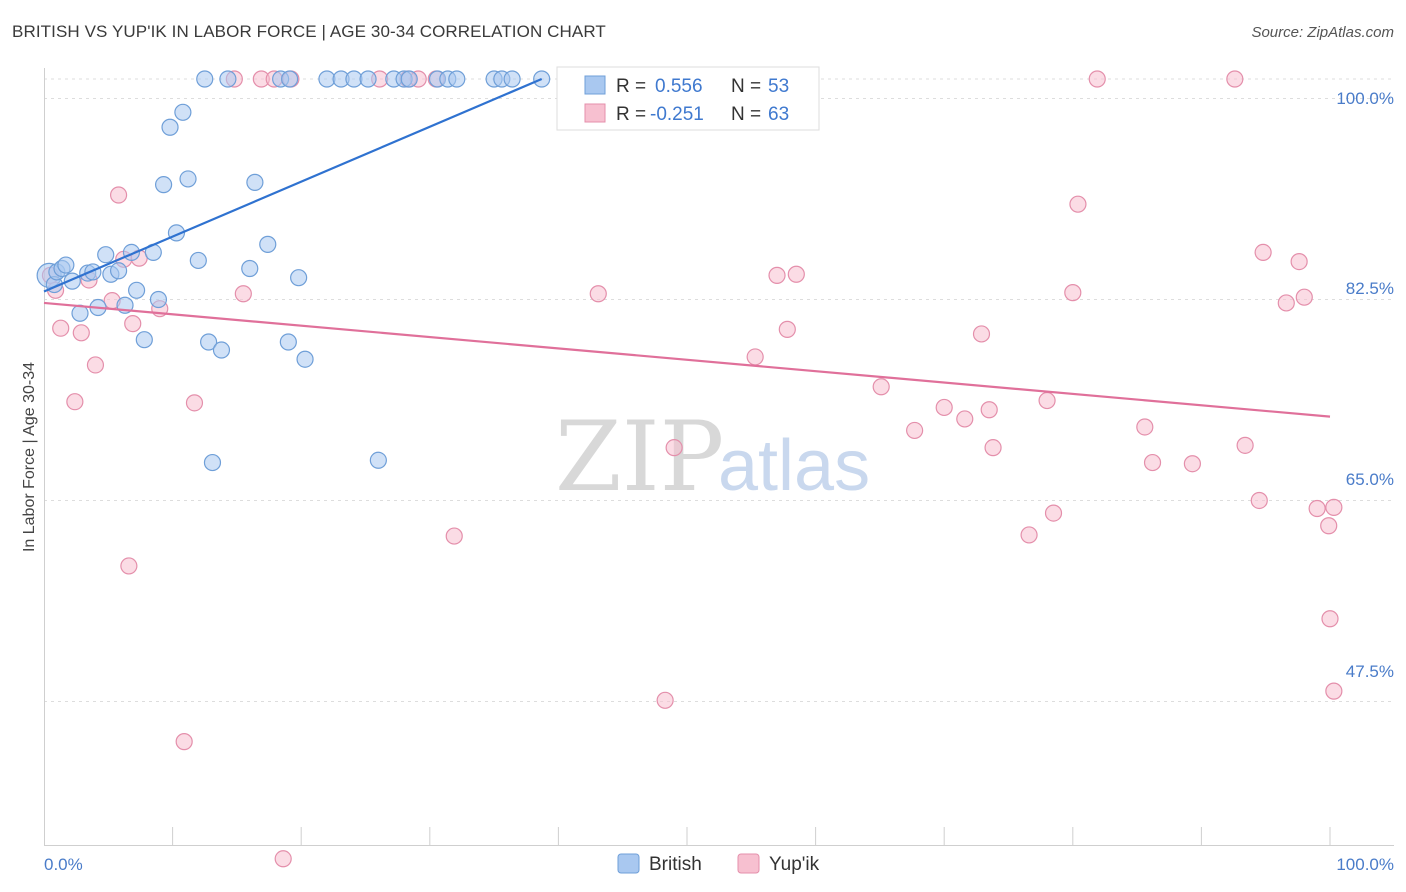  What do you see at coordinates (1370, 288) in the screenshot?
I see `y-tick-label-82-5: 82.5%` at bounding box center [1370, 288].